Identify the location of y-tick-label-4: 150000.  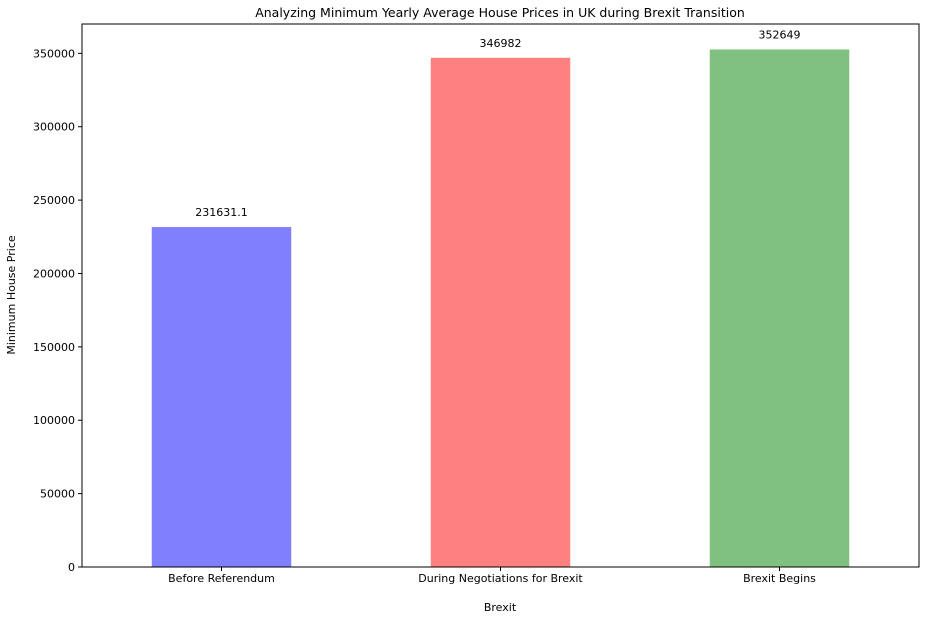
(54, 347).